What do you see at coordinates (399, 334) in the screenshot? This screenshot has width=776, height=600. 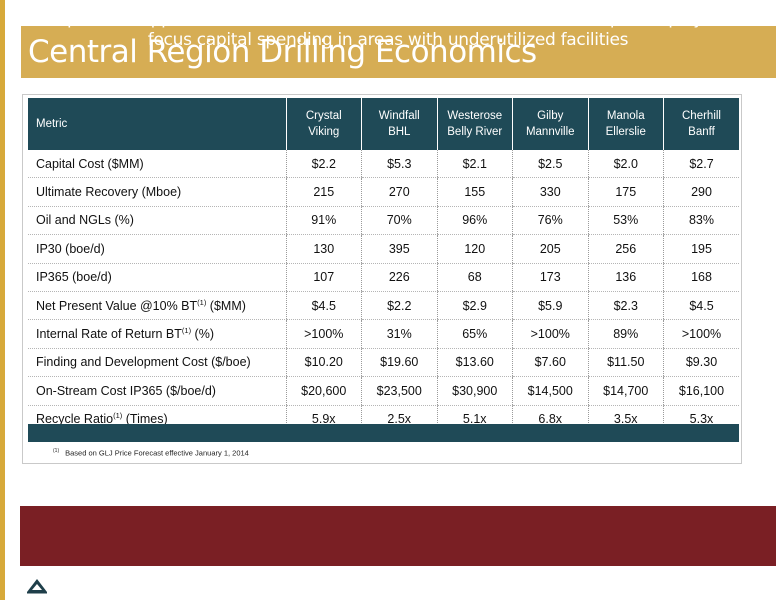 I see `value-cell: 31%` at bounding box center [399, 334].